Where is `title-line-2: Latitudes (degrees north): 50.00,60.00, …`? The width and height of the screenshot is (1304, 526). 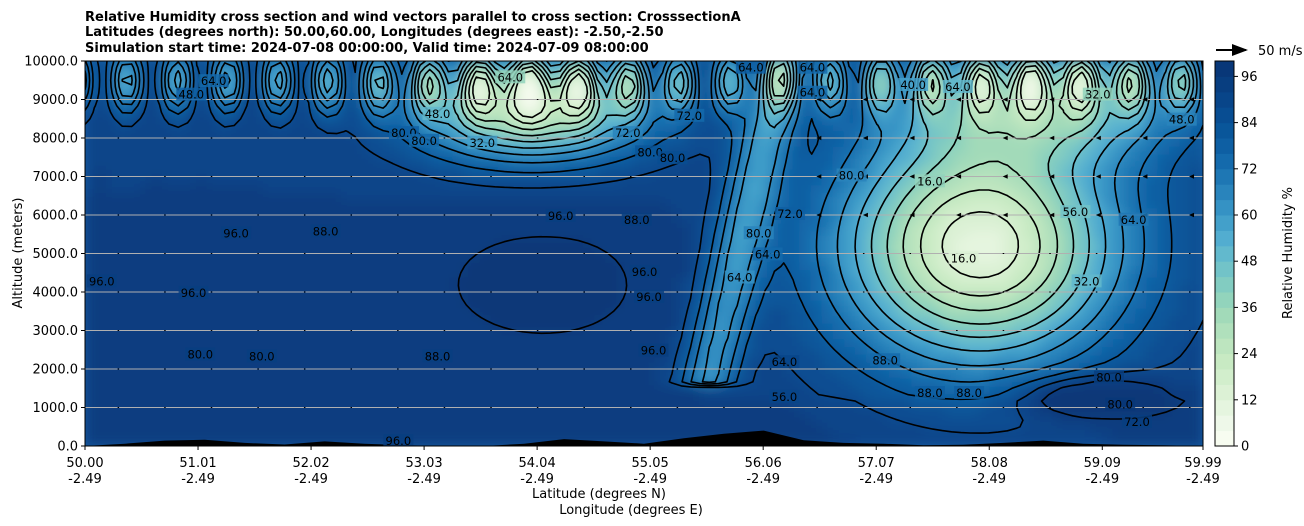
title-line-2: Latitudes (degrees north): 50.00,60.00, … is located at coordinates (374, 32).